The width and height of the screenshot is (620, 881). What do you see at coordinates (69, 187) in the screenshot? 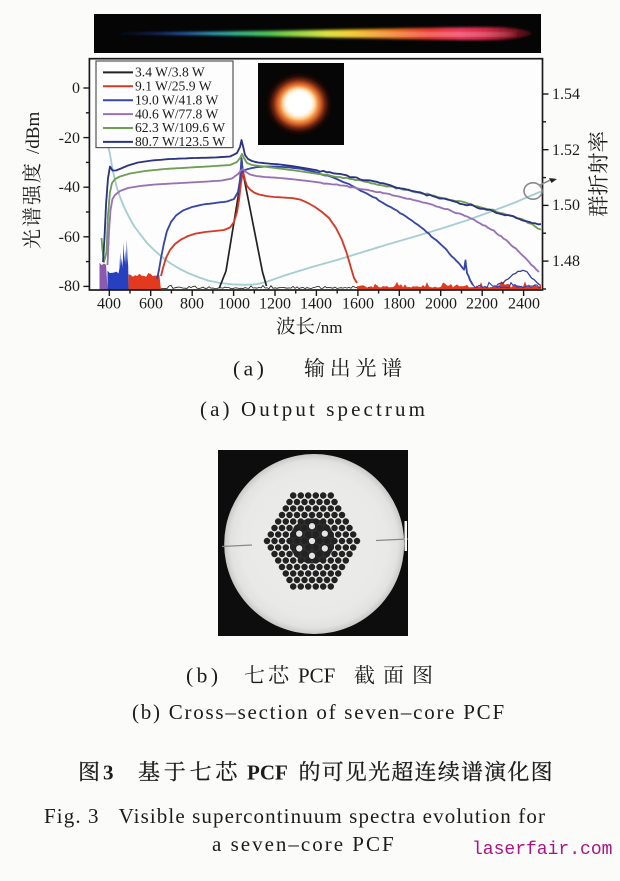
I see `svg-text: -40` at bounding box center [69, 187].